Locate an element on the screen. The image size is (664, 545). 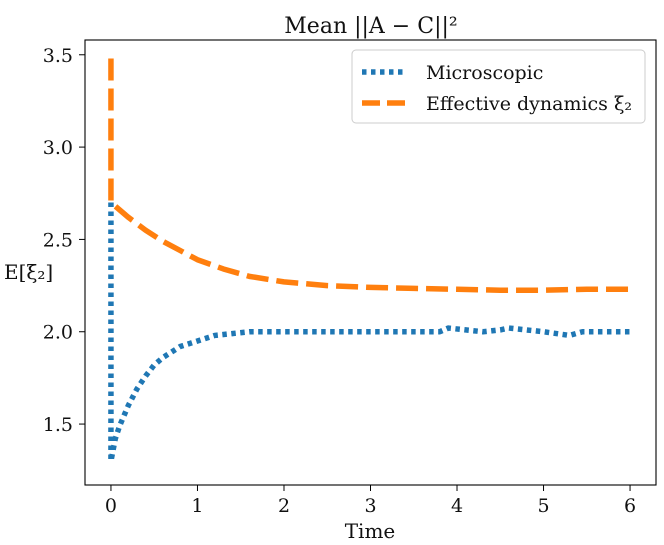
x-tick-label: 3 is located at coordinates (370, 506).